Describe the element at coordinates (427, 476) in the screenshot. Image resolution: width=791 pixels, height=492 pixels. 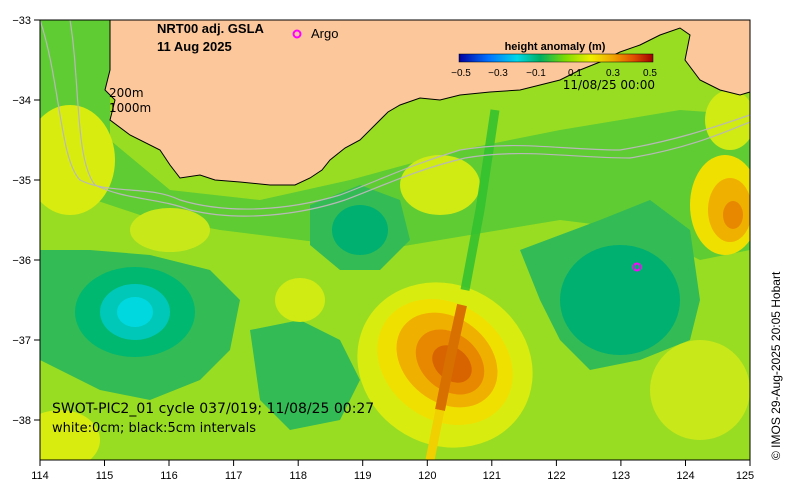
I see `x-tick-label: 120` at that location.